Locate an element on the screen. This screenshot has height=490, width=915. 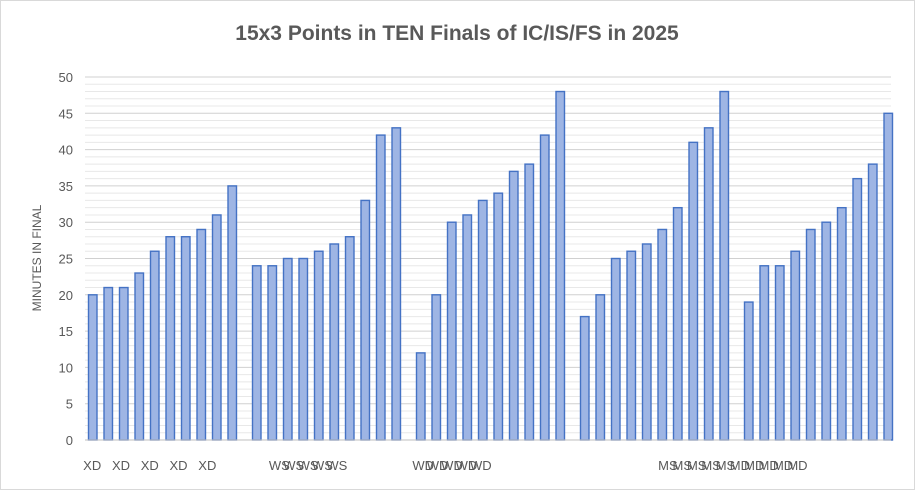
y-axis-ticks: 0 5 10 15 20 25 30 35 40 45 50 is located at coordinates (66, 259).